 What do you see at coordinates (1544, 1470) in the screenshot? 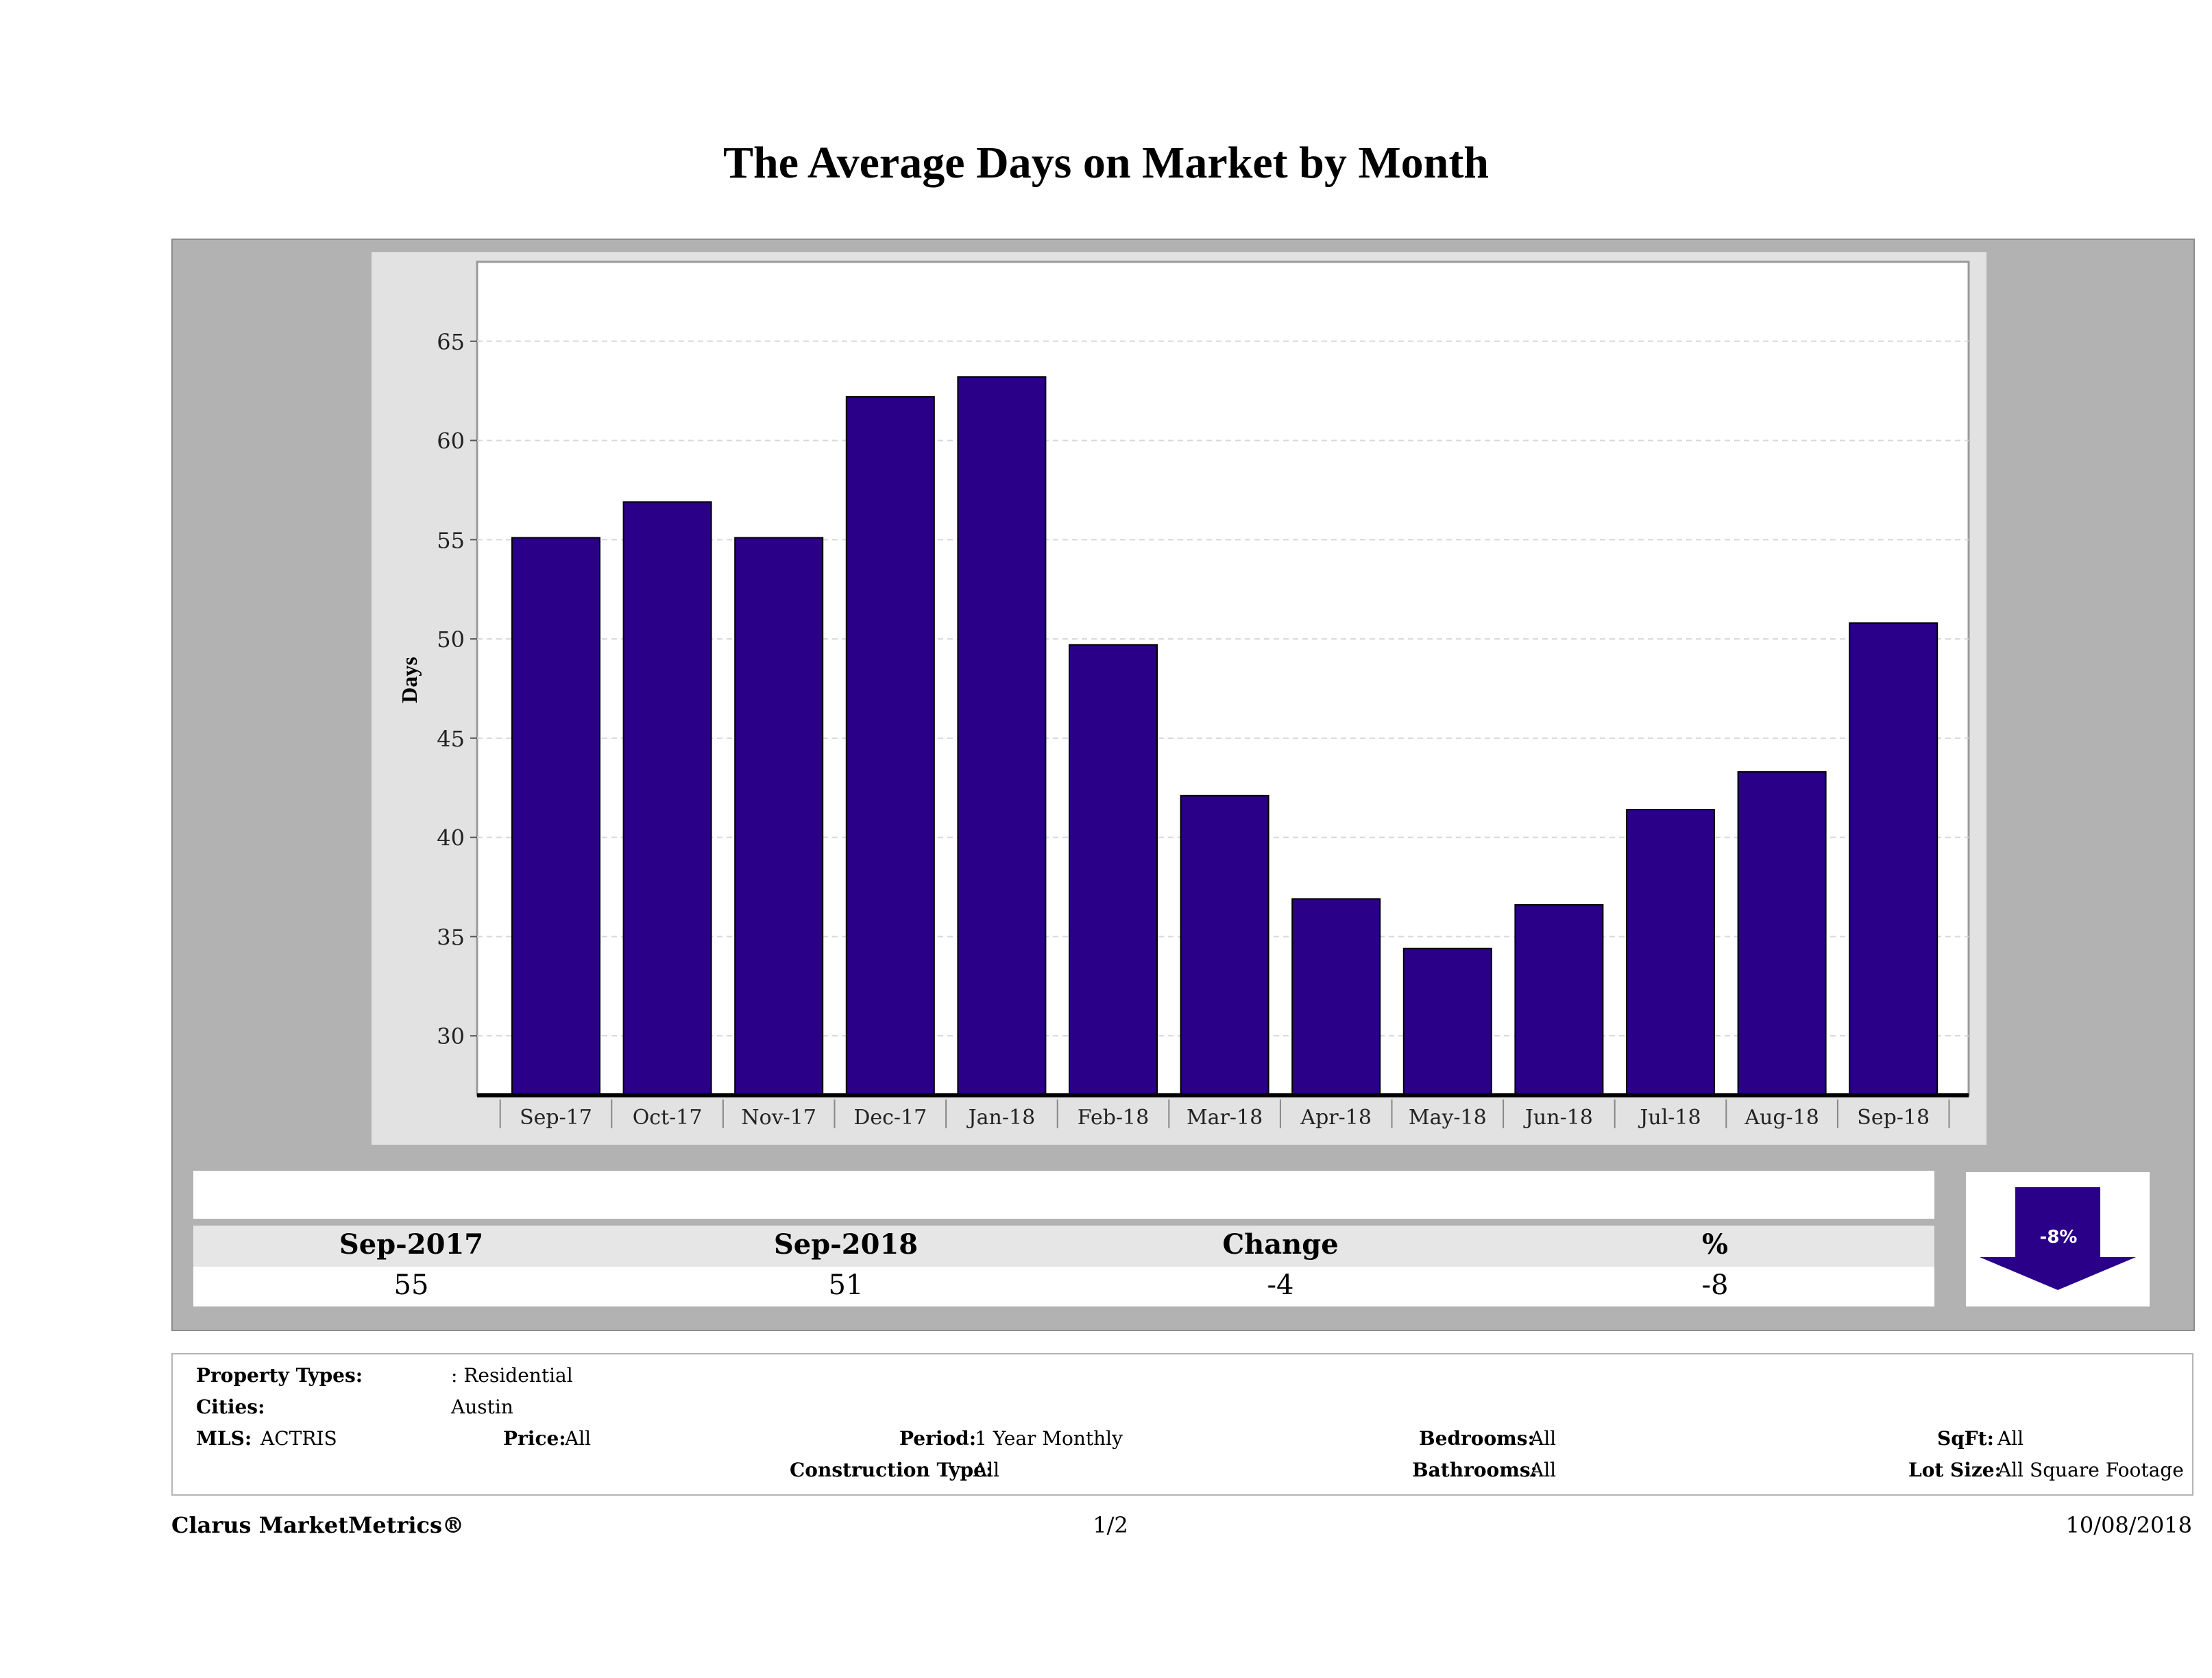
I see `bathrooms-value: All` at bounding box center [1544, 1470].